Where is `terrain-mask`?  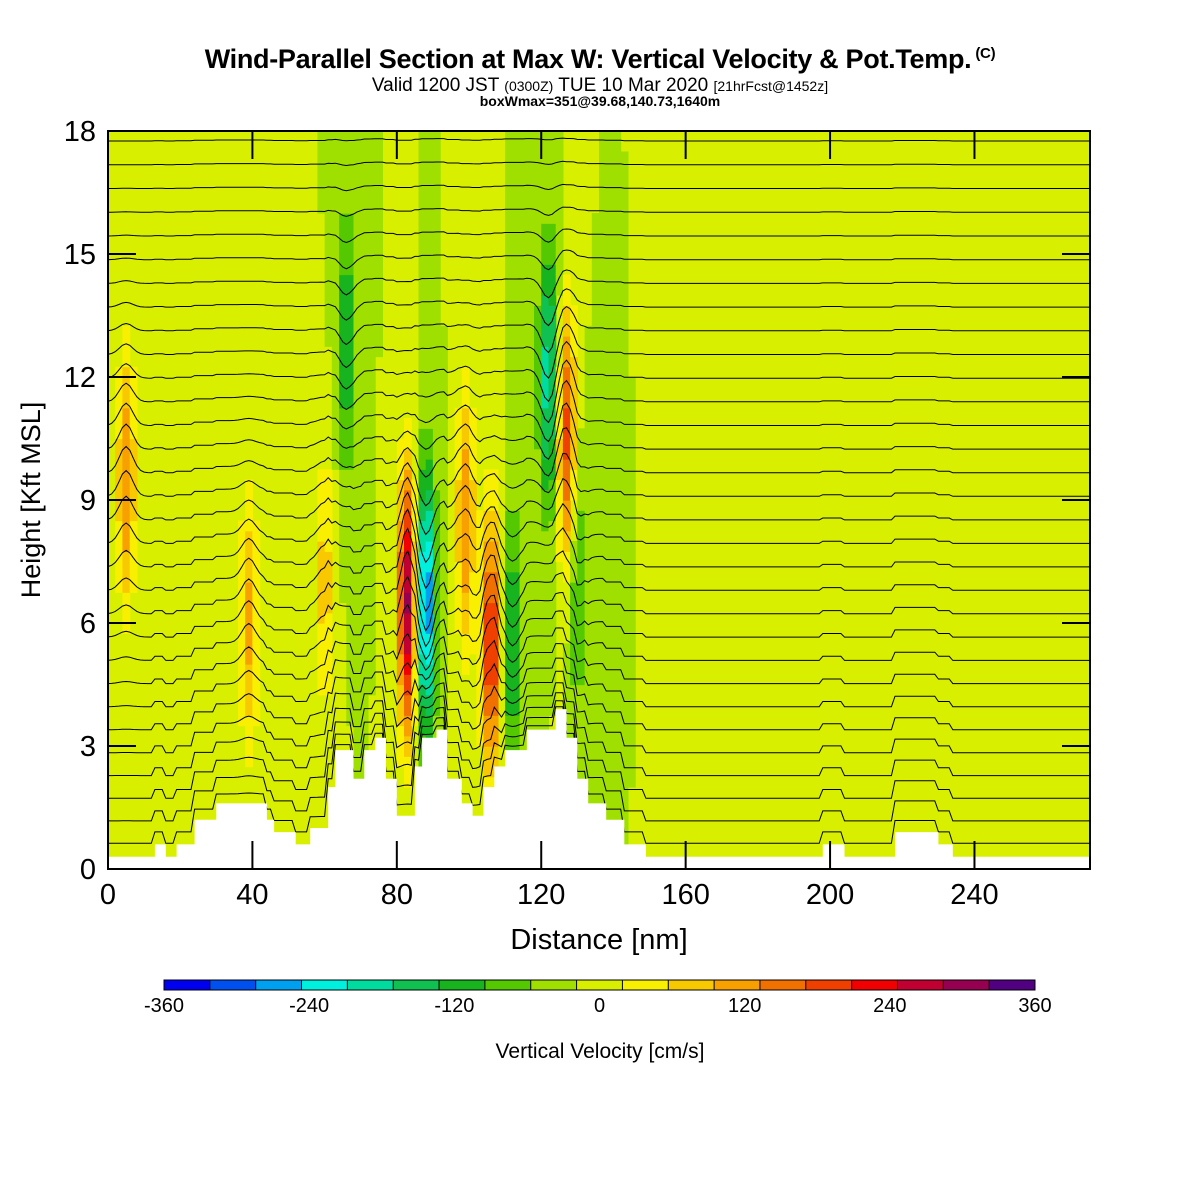 terrain-mask is located at coordinates (599, 789).